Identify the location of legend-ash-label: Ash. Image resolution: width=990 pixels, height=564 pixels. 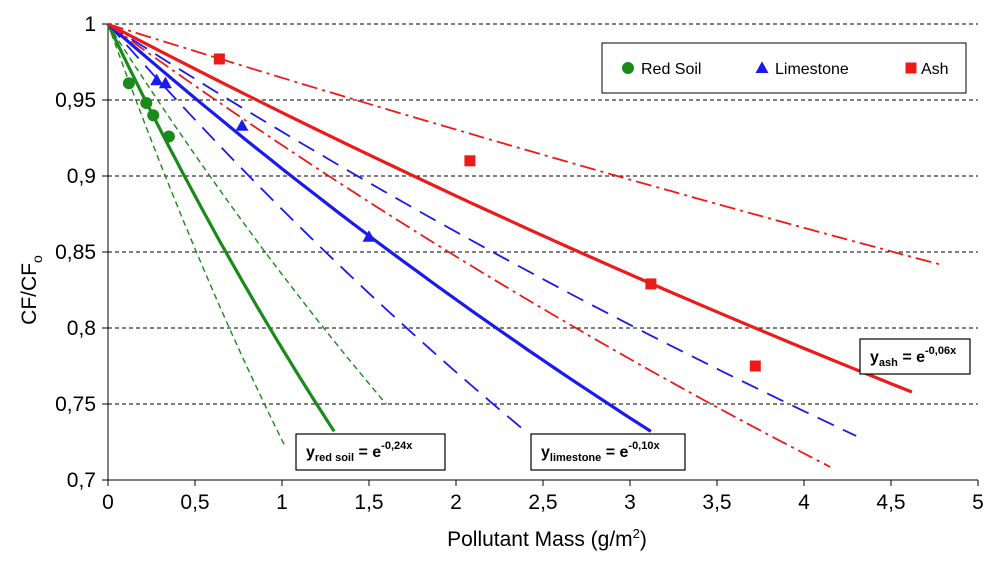
(935, 69).